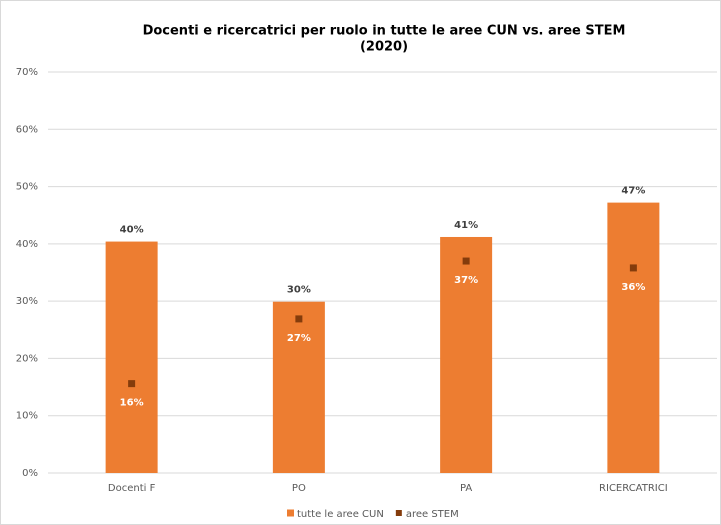 Image resolution: width=721 pixels, height=525 pixels. What do you see at coordinates (27, 129) in the screenshot?
I see `y-tick-label: 60%` at bounding box center [27, 129].